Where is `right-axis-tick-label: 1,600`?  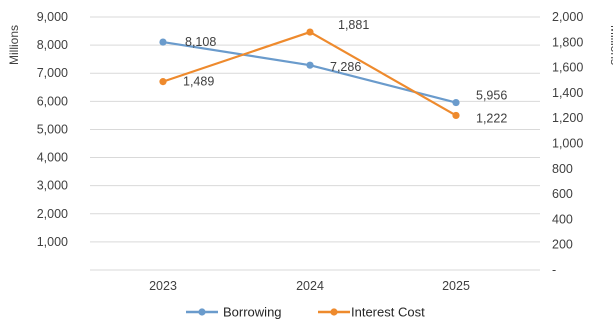
right-axis-tick-label: 1,600 is located at coordinates (567, 68).